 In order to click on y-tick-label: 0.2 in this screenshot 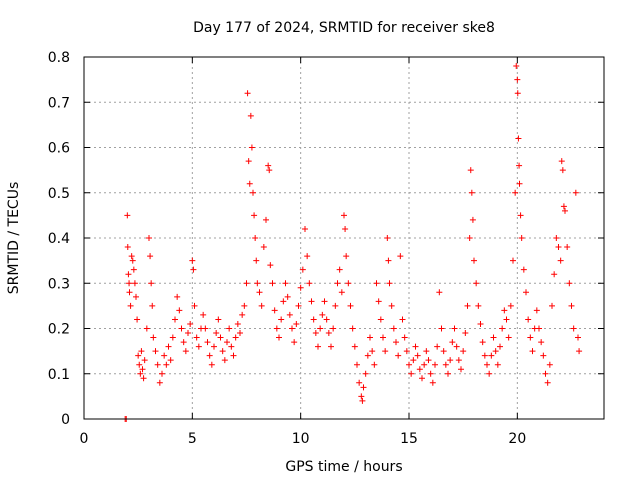, I will do `click(59, 330)`.